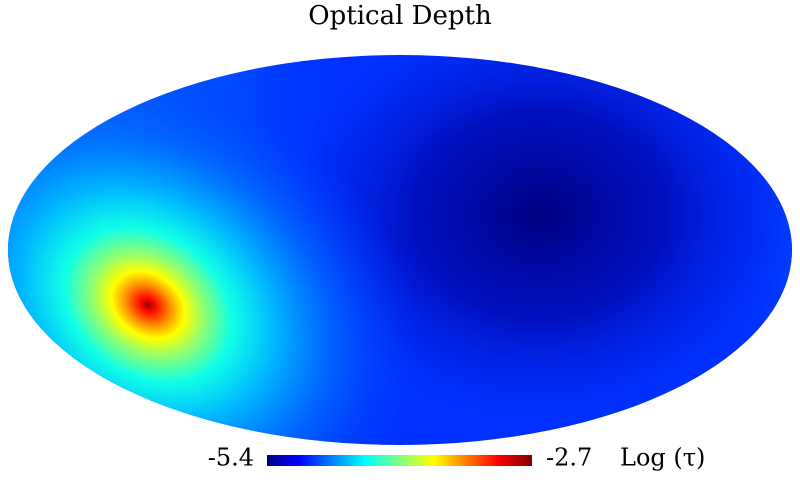 Image resolution: width=800 pixels, height=500 pixels. What do you see at coordinates (662, 458) in the screenshot?
I see `colorbar-label: Log (τ)` at bounding box center [662, 458].